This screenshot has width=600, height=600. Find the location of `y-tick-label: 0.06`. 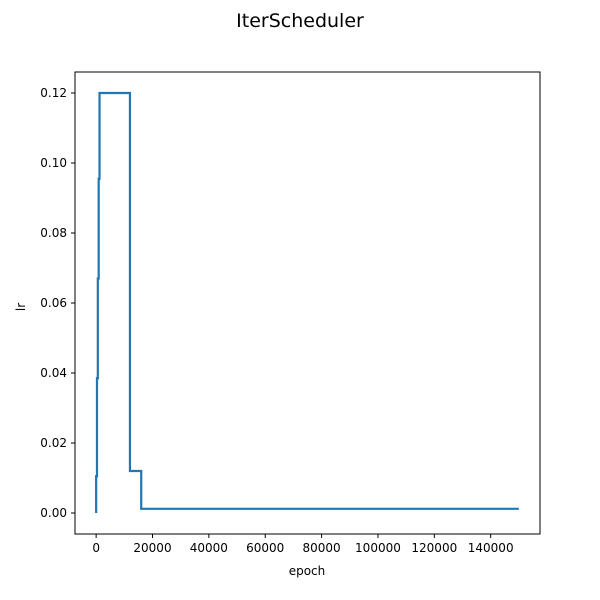

y-tick-label: 0.06 is located at coordinates (53, 303).